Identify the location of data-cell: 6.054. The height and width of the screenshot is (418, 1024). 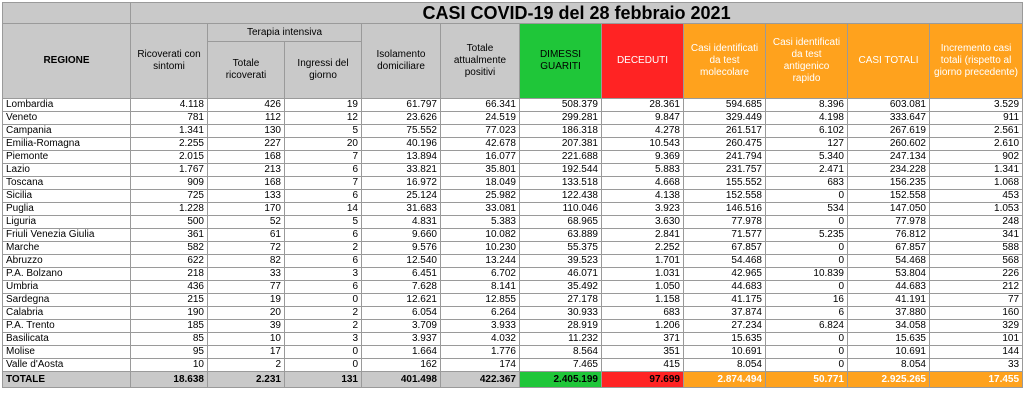
(401, 313).